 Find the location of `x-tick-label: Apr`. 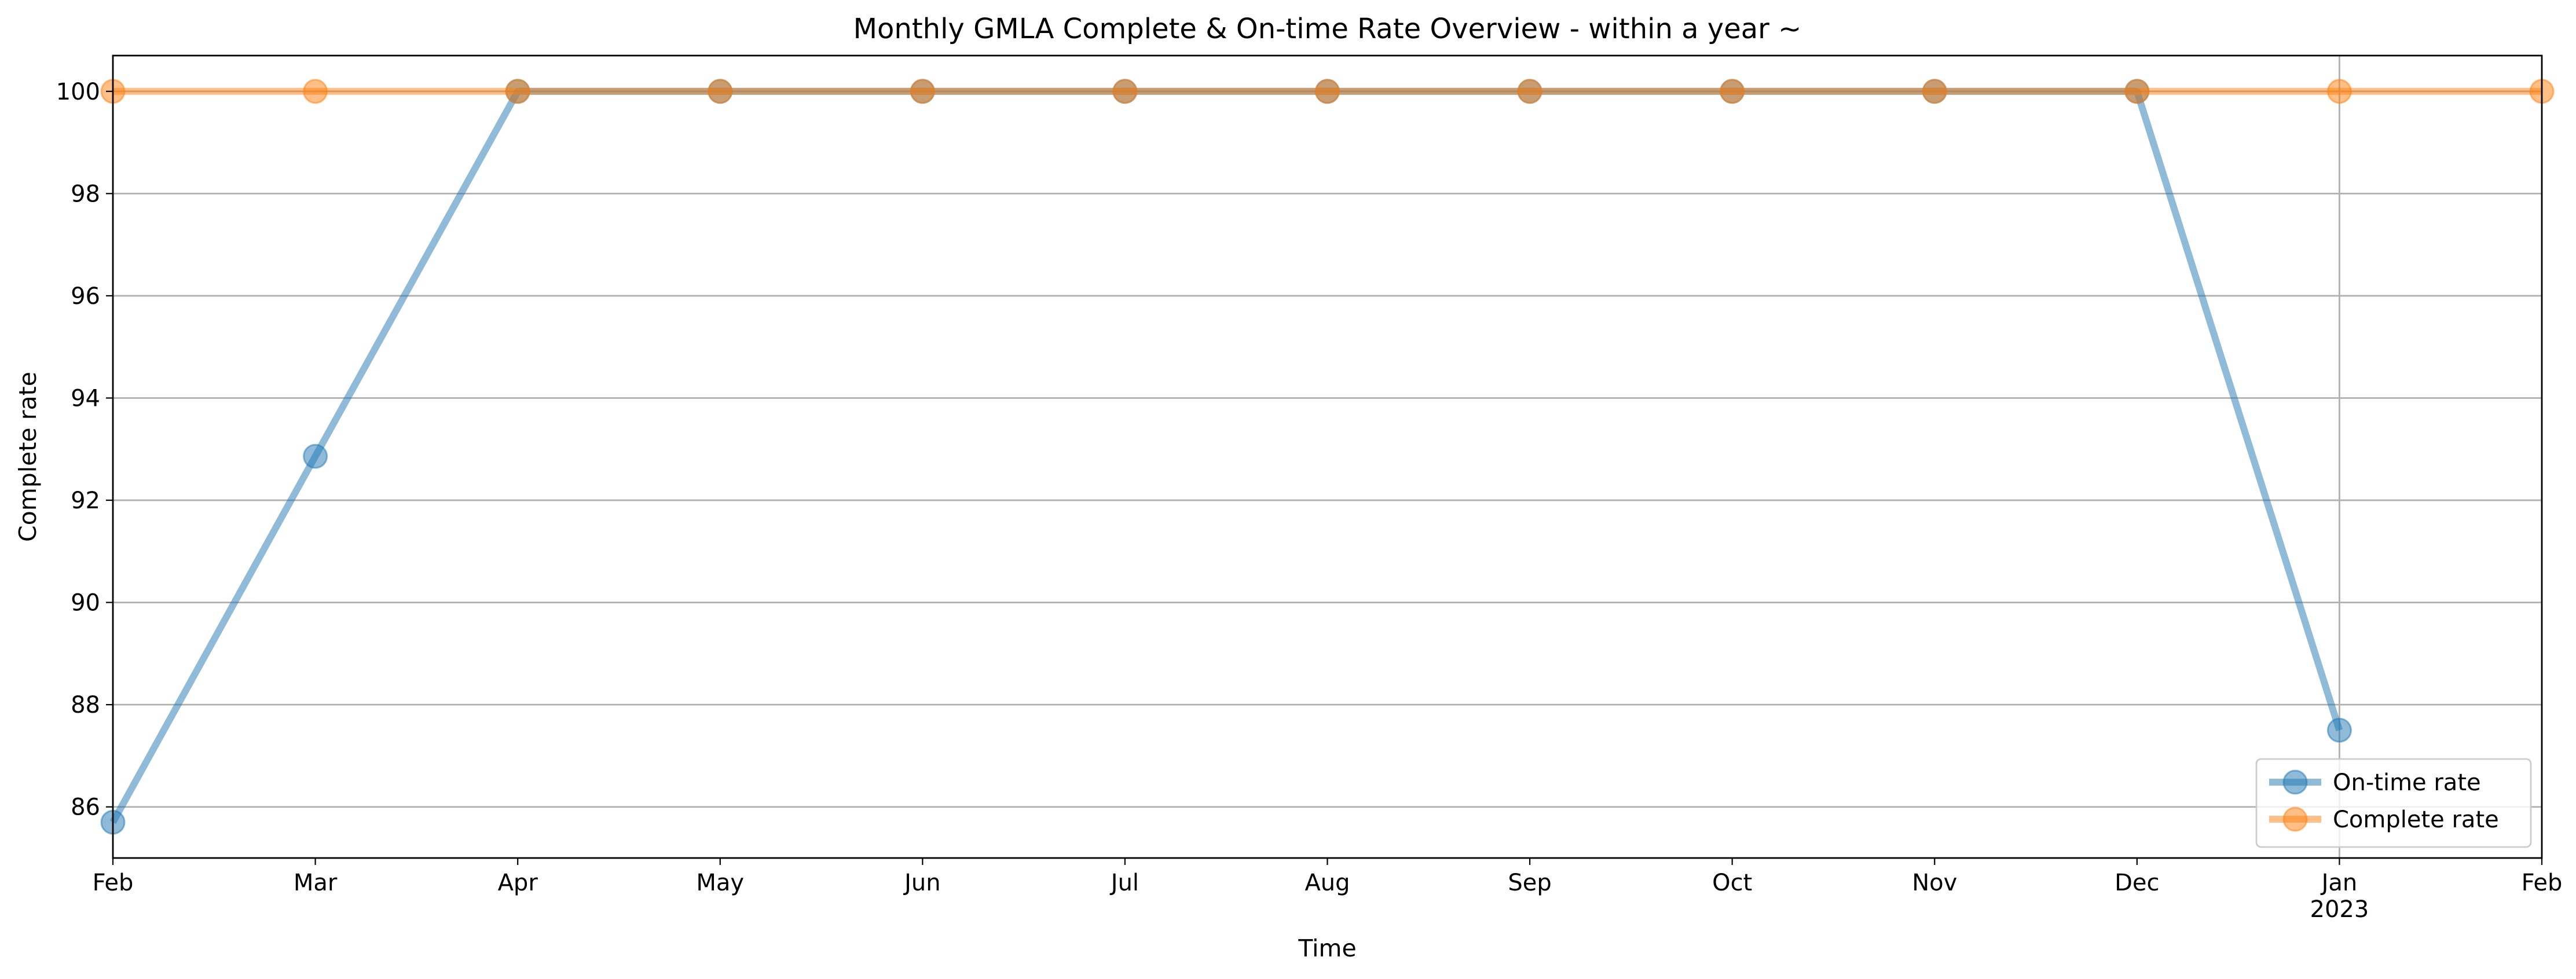

x-tick-label: Apr is located at coordinates (518, 883).